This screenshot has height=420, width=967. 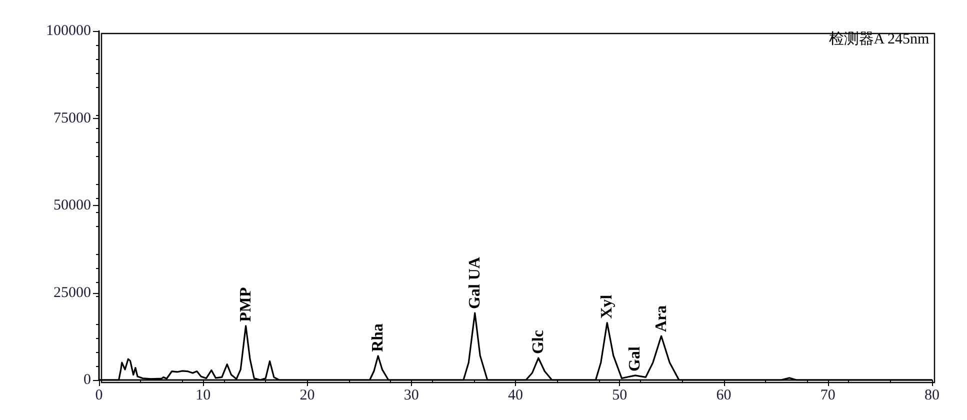 I want to click on x-tick-label: 70, so click(x=828, y=396).